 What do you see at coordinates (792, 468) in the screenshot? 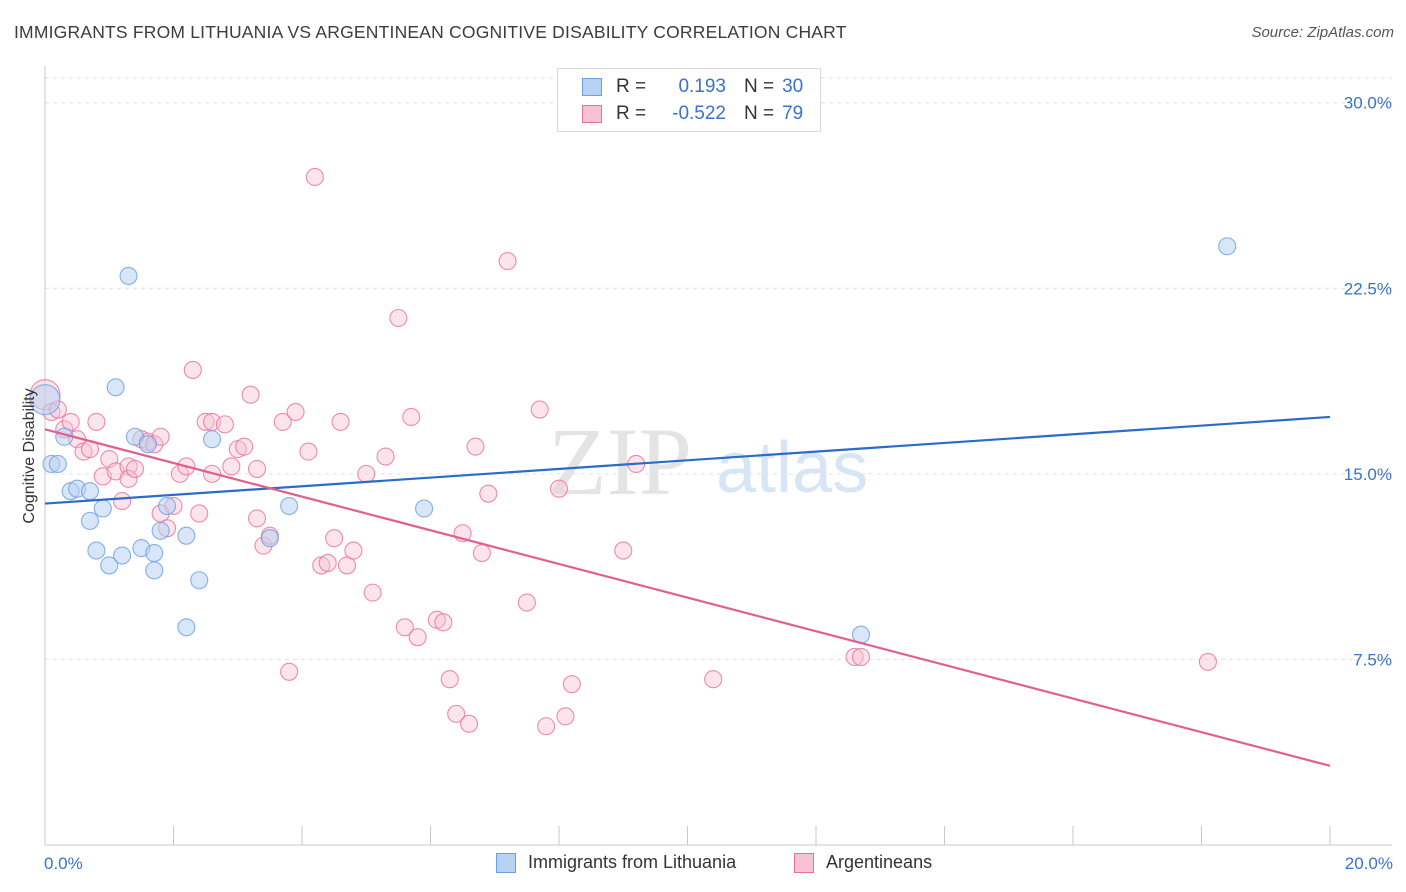
I see `watermark-atlas: atlas` at bounding box center [792, 468].